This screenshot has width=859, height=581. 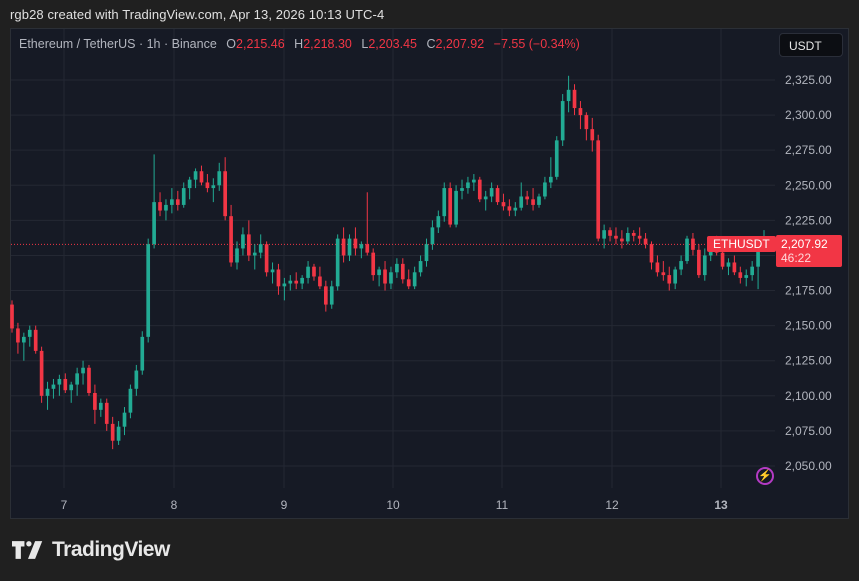 I want to click on time-tick-label: 9, so click(x=284, y=505).